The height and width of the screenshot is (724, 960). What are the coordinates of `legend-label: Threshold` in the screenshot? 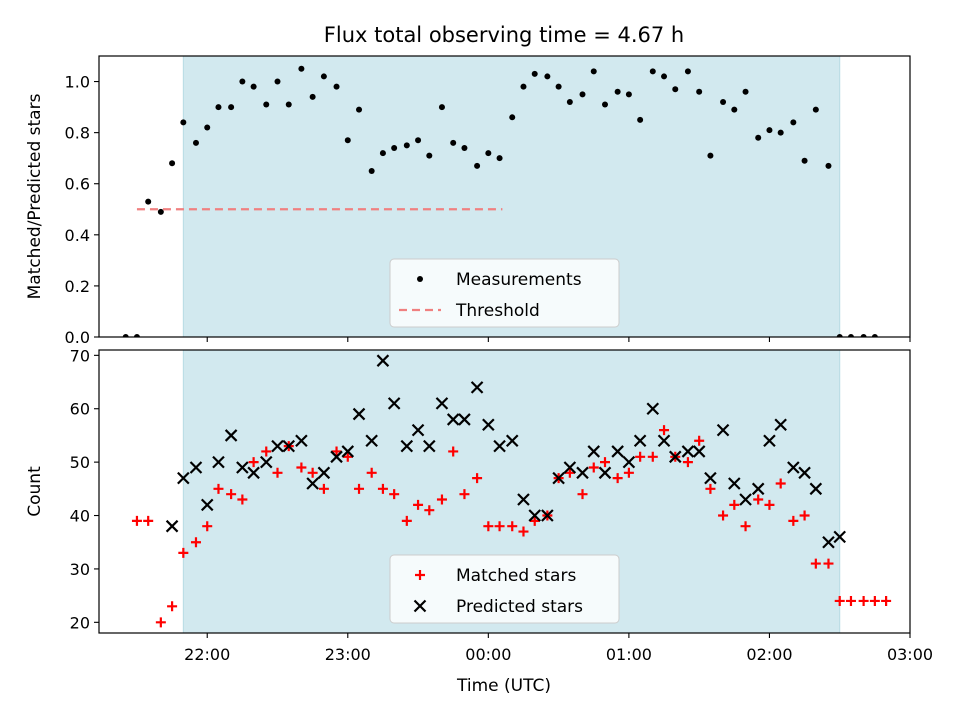 It's located at (497, 311).